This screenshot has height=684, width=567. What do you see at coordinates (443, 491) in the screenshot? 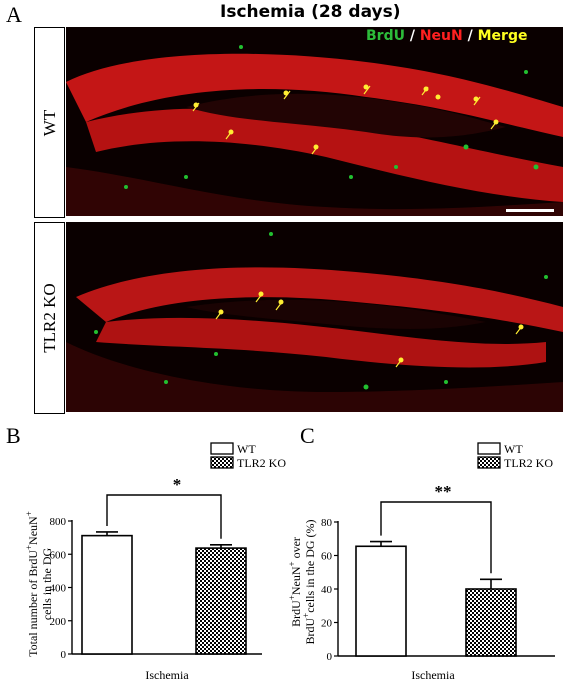
I see `chart-c-significance: **` at bounding box center [443, 491].